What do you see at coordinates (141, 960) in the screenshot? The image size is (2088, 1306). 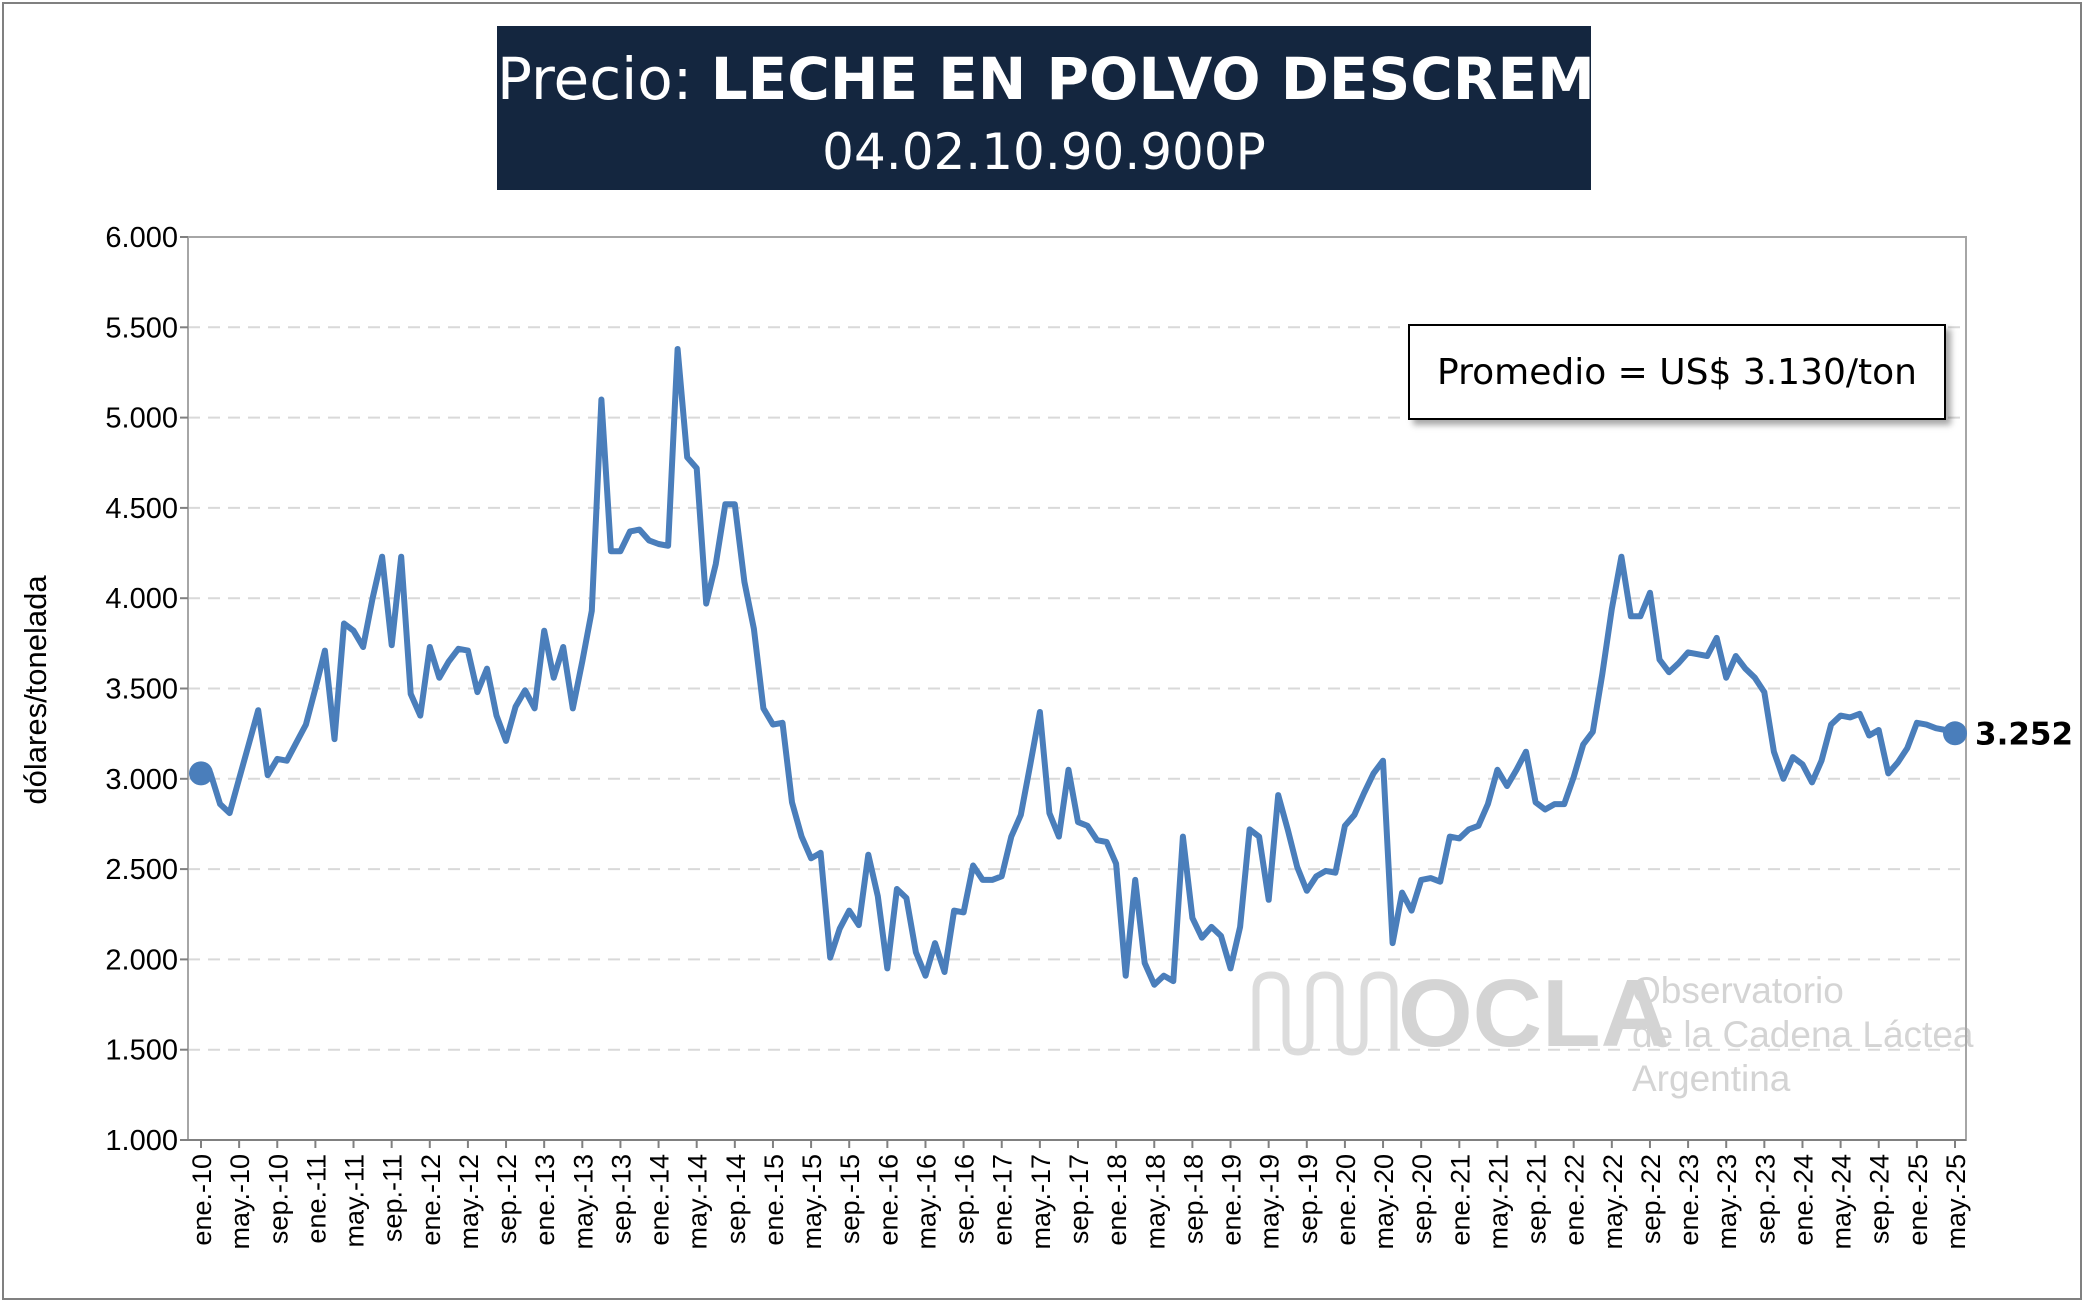 I see `y-tick-label: 2.000` at bounding box center [141, 960].